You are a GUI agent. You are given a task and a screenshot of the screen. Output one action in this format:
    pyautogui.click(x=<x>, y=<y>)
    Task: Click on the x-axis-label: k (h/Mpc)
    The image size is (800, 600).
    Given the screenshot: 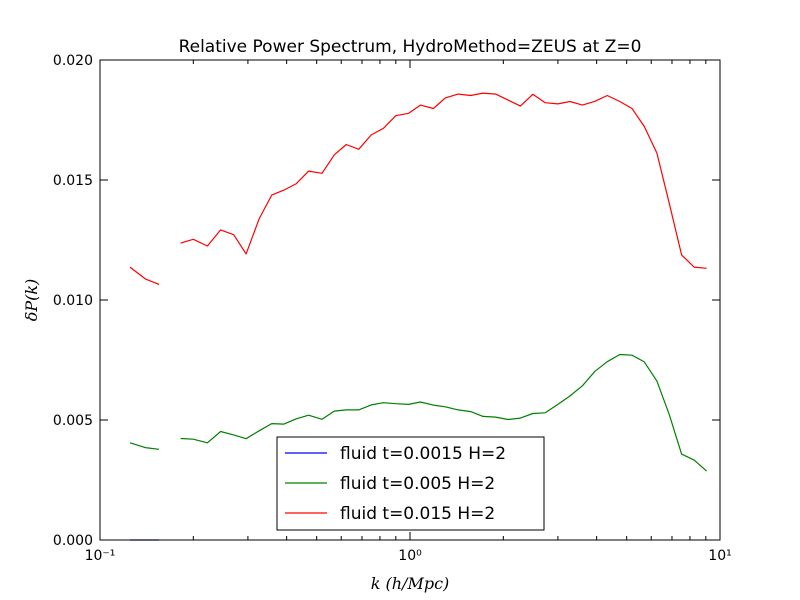 What is the action you would take?
    pyautogui.click(x=410, y=583)
    